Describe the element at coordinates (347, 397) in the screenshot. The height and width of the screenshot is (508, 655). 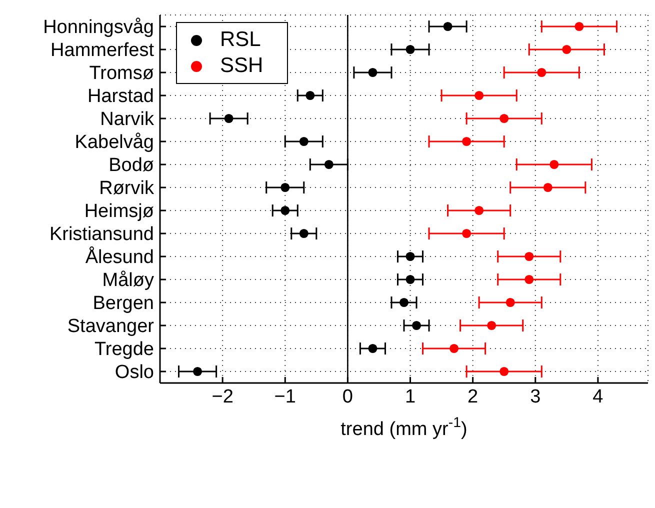
I see `x-tick-label: 0` at that location.